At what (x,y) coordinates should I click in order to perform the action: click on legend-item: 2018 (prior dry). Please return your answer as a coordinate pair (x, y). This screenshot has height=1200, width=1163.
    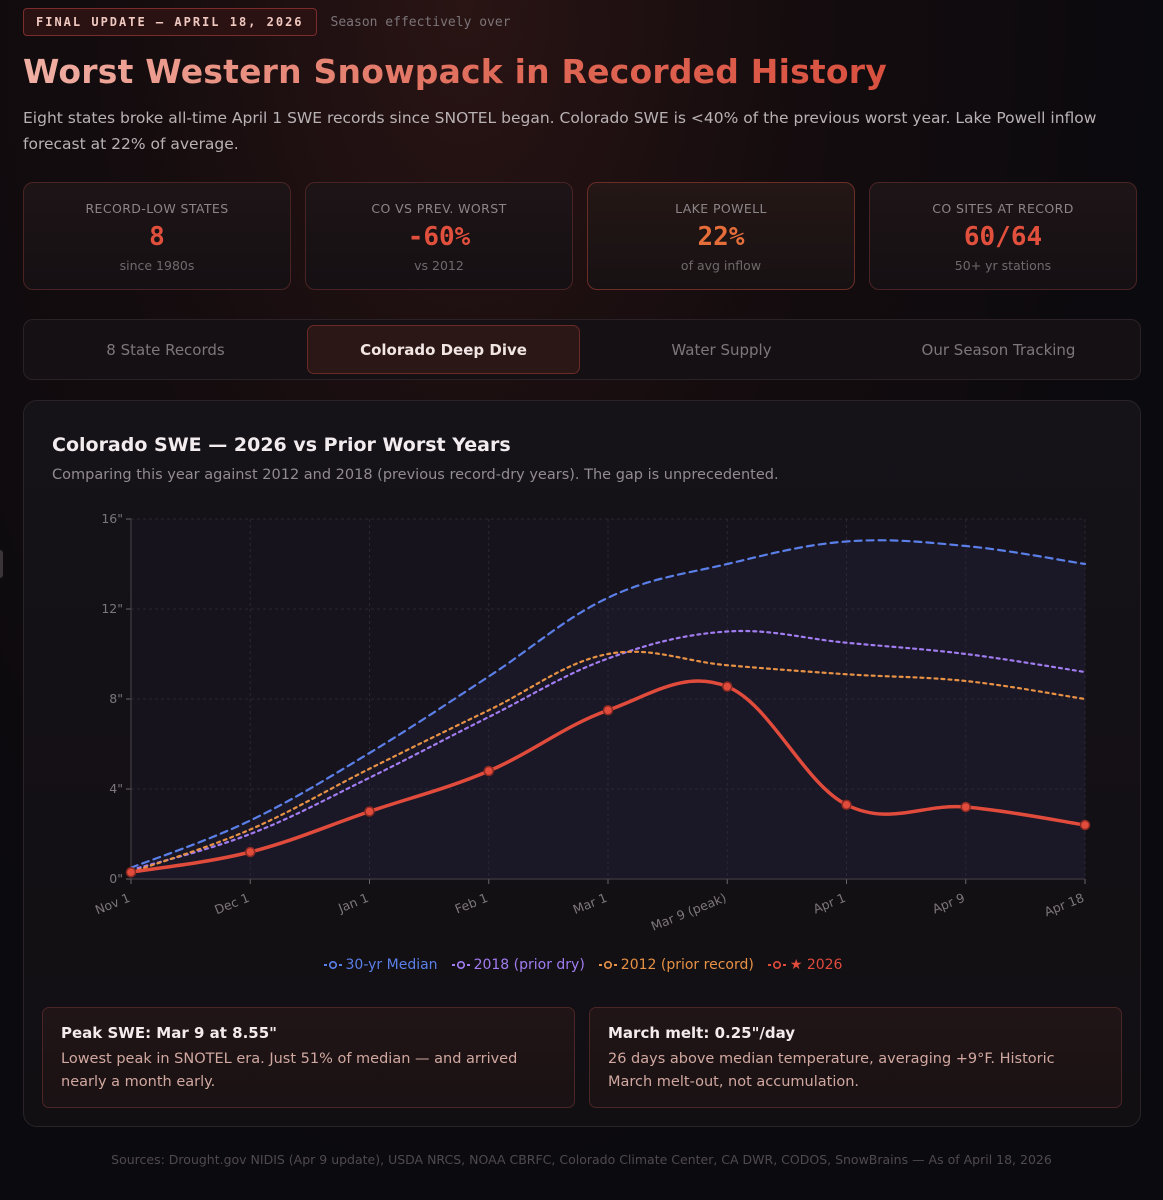
    Looking at the image, I should click on (518, 965).